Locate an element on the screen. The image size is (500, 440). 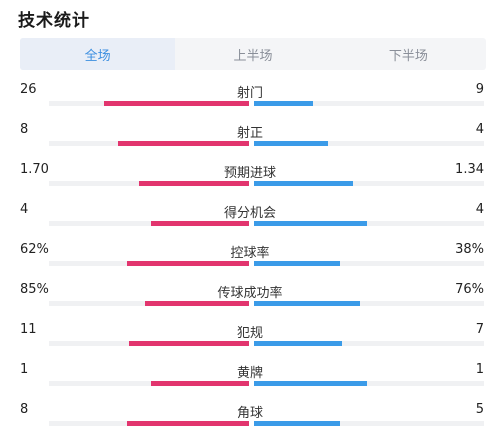
stat-row: 8 角球 5 is located at coordinates (250, 412).